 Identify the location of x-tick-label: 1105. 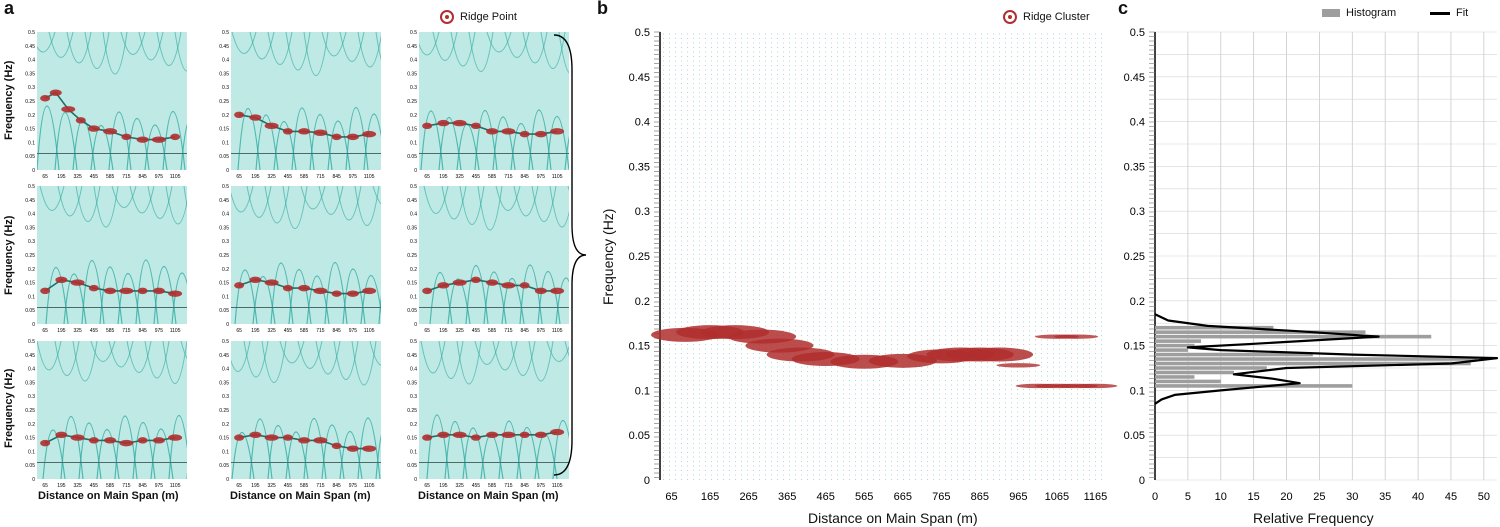
(557, 177).